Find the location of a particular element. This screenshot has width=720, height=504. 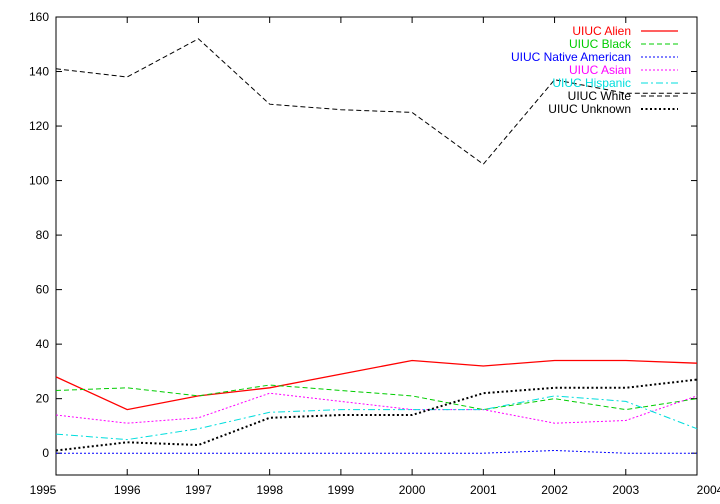

y-tick-label: 20 is located at coordinates (43, 399).